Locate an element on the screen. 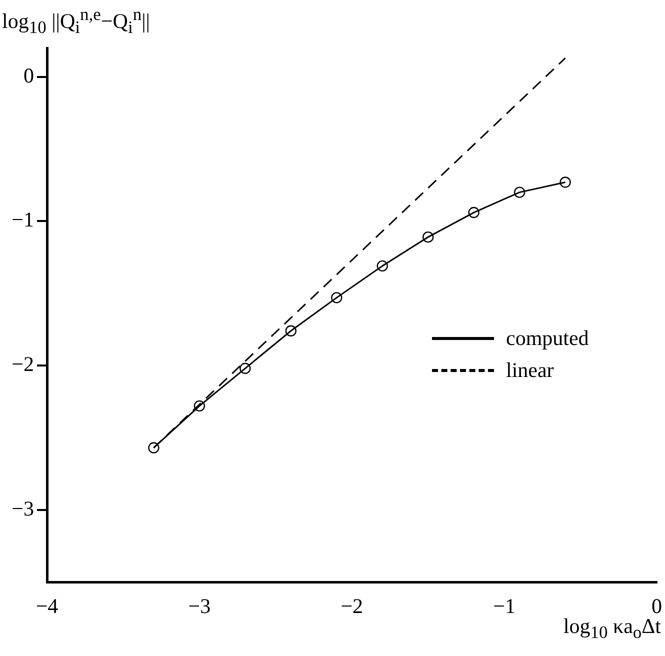 The width and height of the screenshot is (665, 656). legend-label: computed is located at coordinates (547, 338).